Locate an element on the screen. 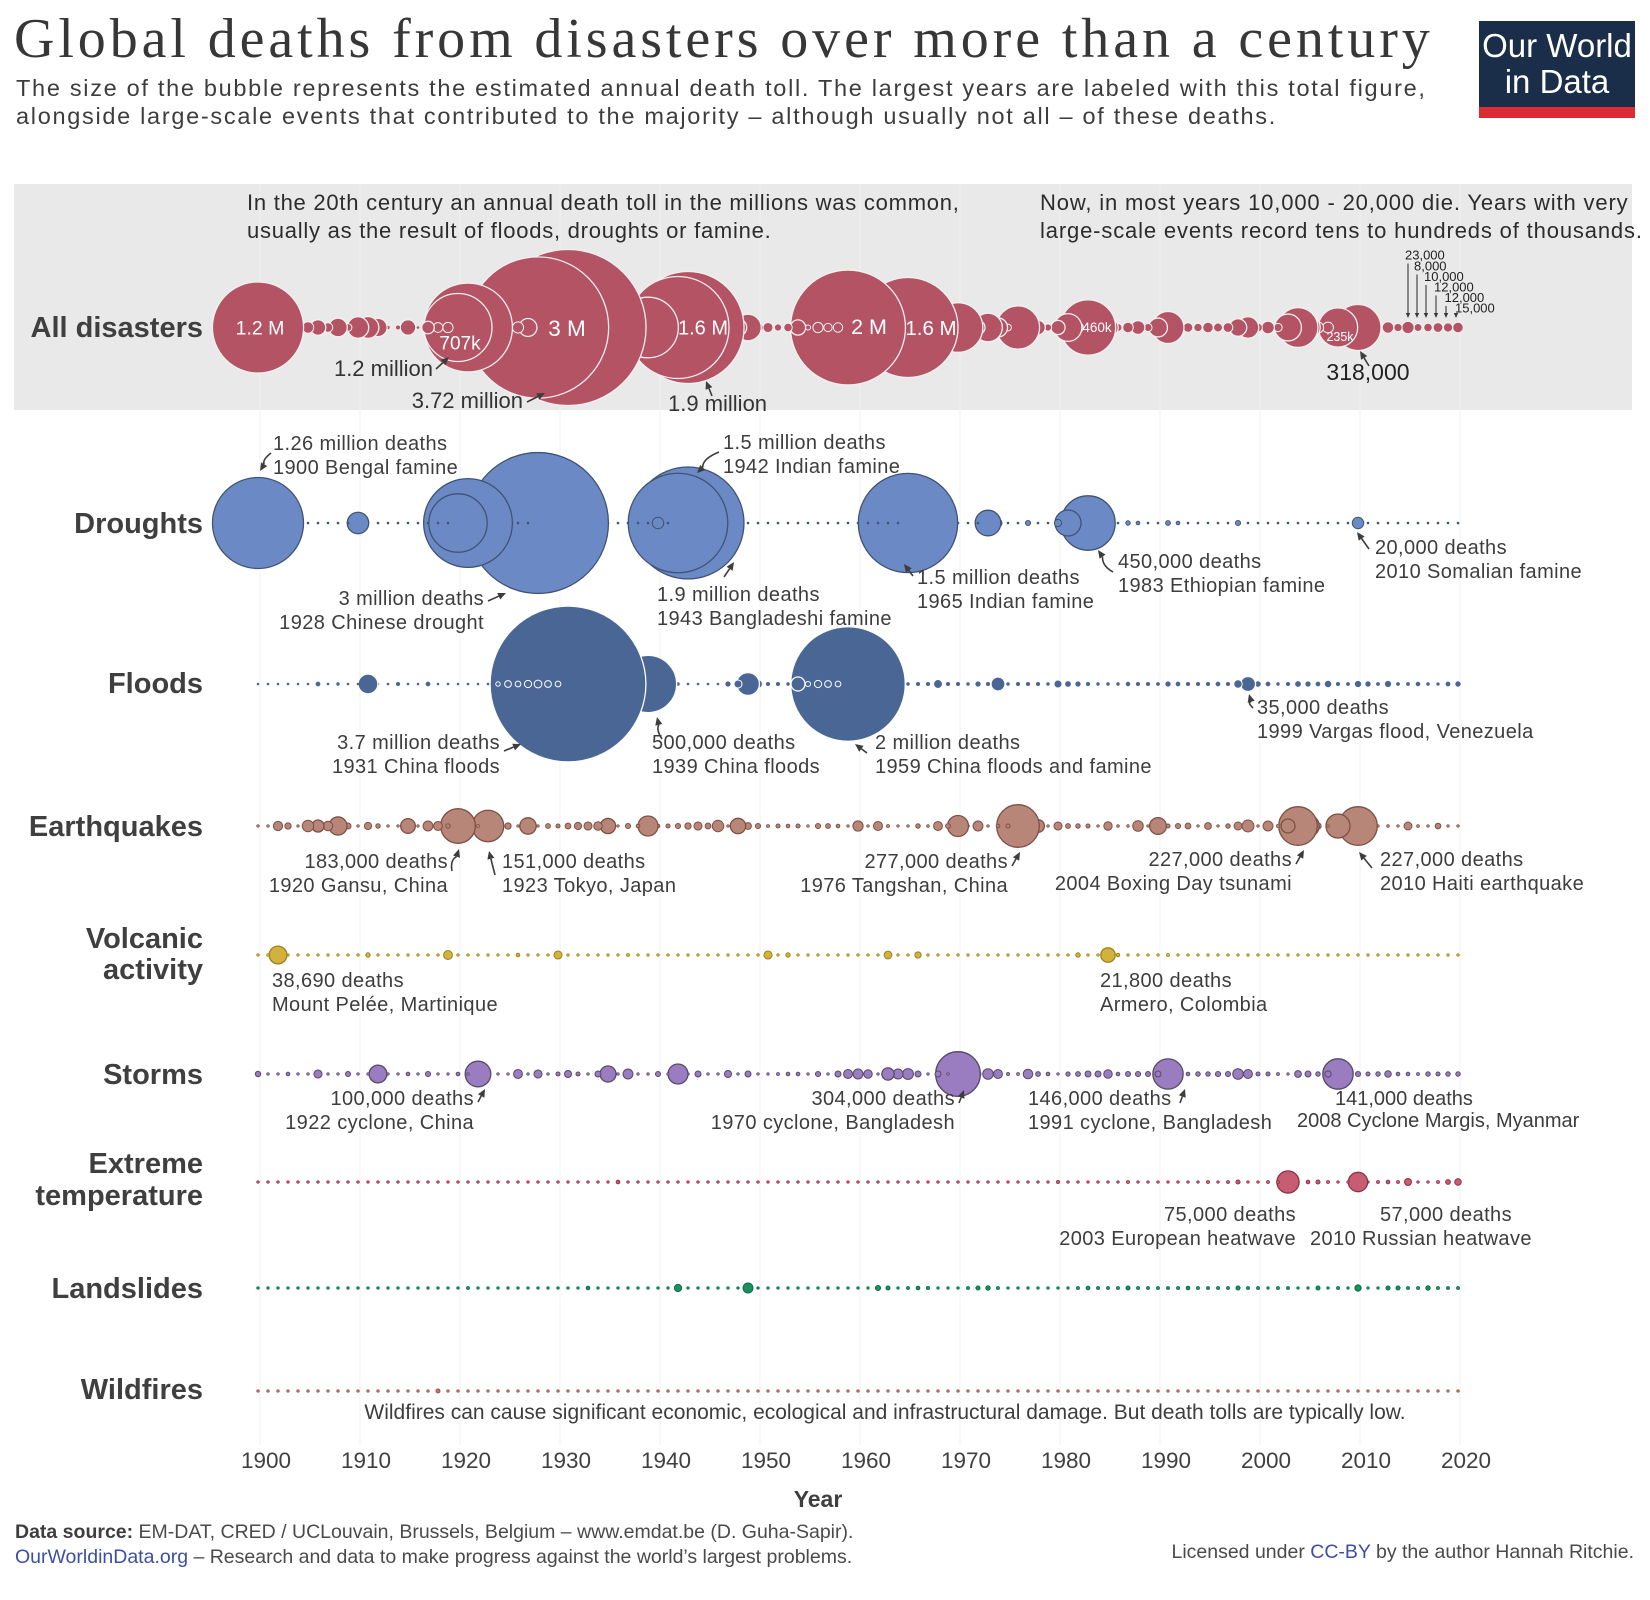  svg-text: 1970 is located at coordinates (966, 1460).